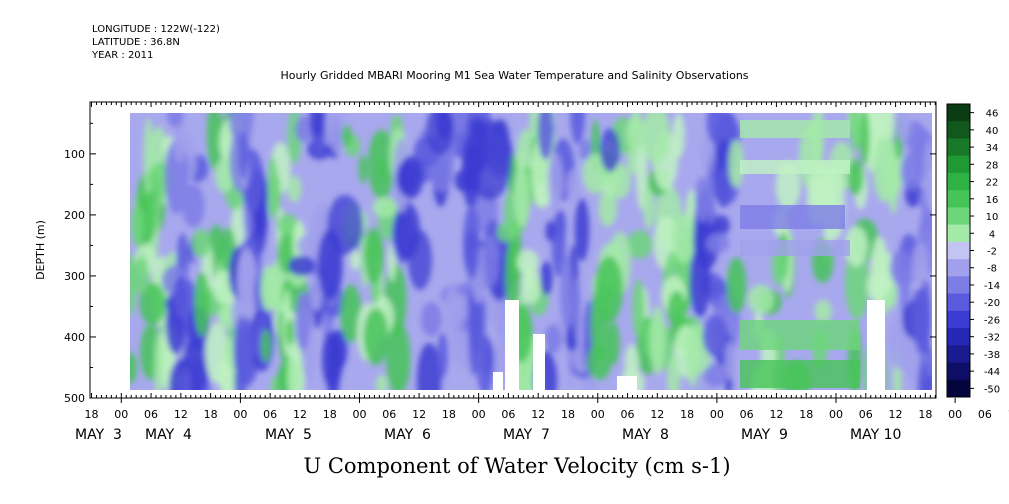 This screenshot has height=504, width=1009. I want to click on y-tick-label: 400, so click(74, 337).